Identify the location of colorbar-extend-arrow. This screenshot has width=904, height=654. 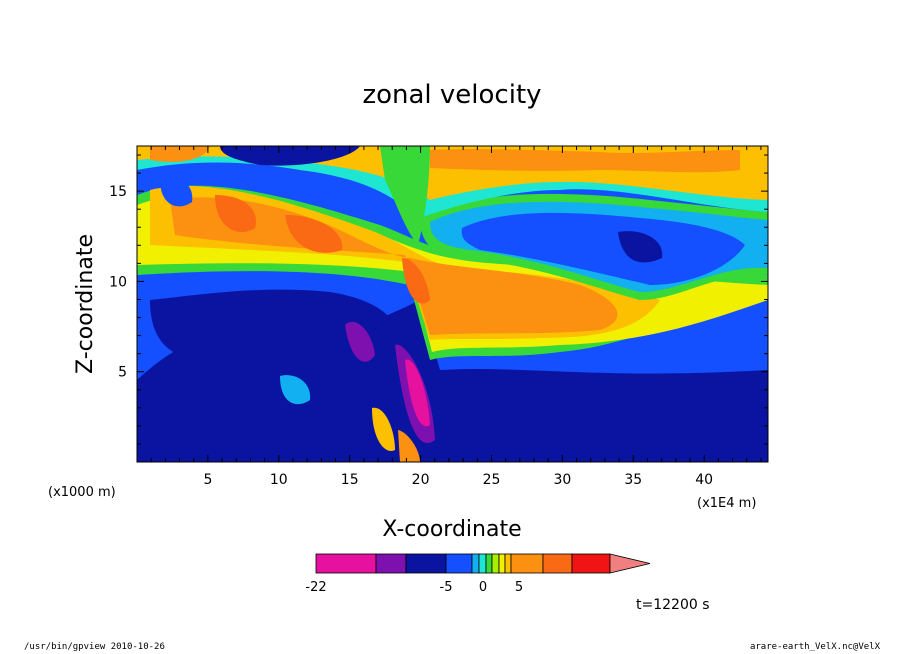
(630, 563).